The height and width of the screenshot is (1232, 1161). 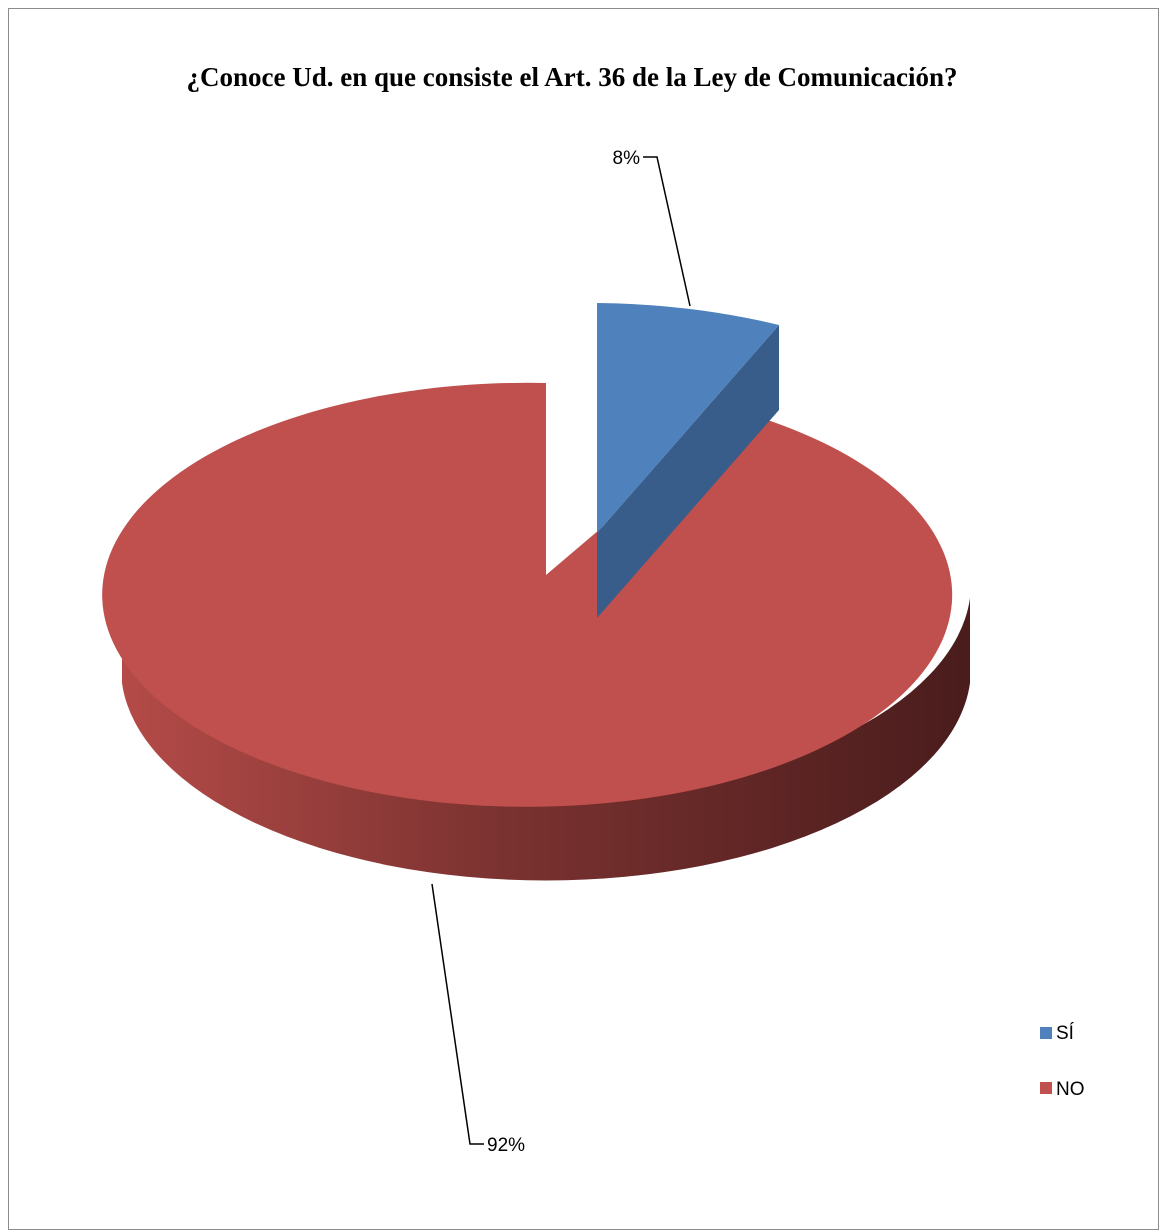 What do you see at coordinates (457, 1014) in the screenshot?
I see `leader-line-no` at bounding box center [457, 1014].